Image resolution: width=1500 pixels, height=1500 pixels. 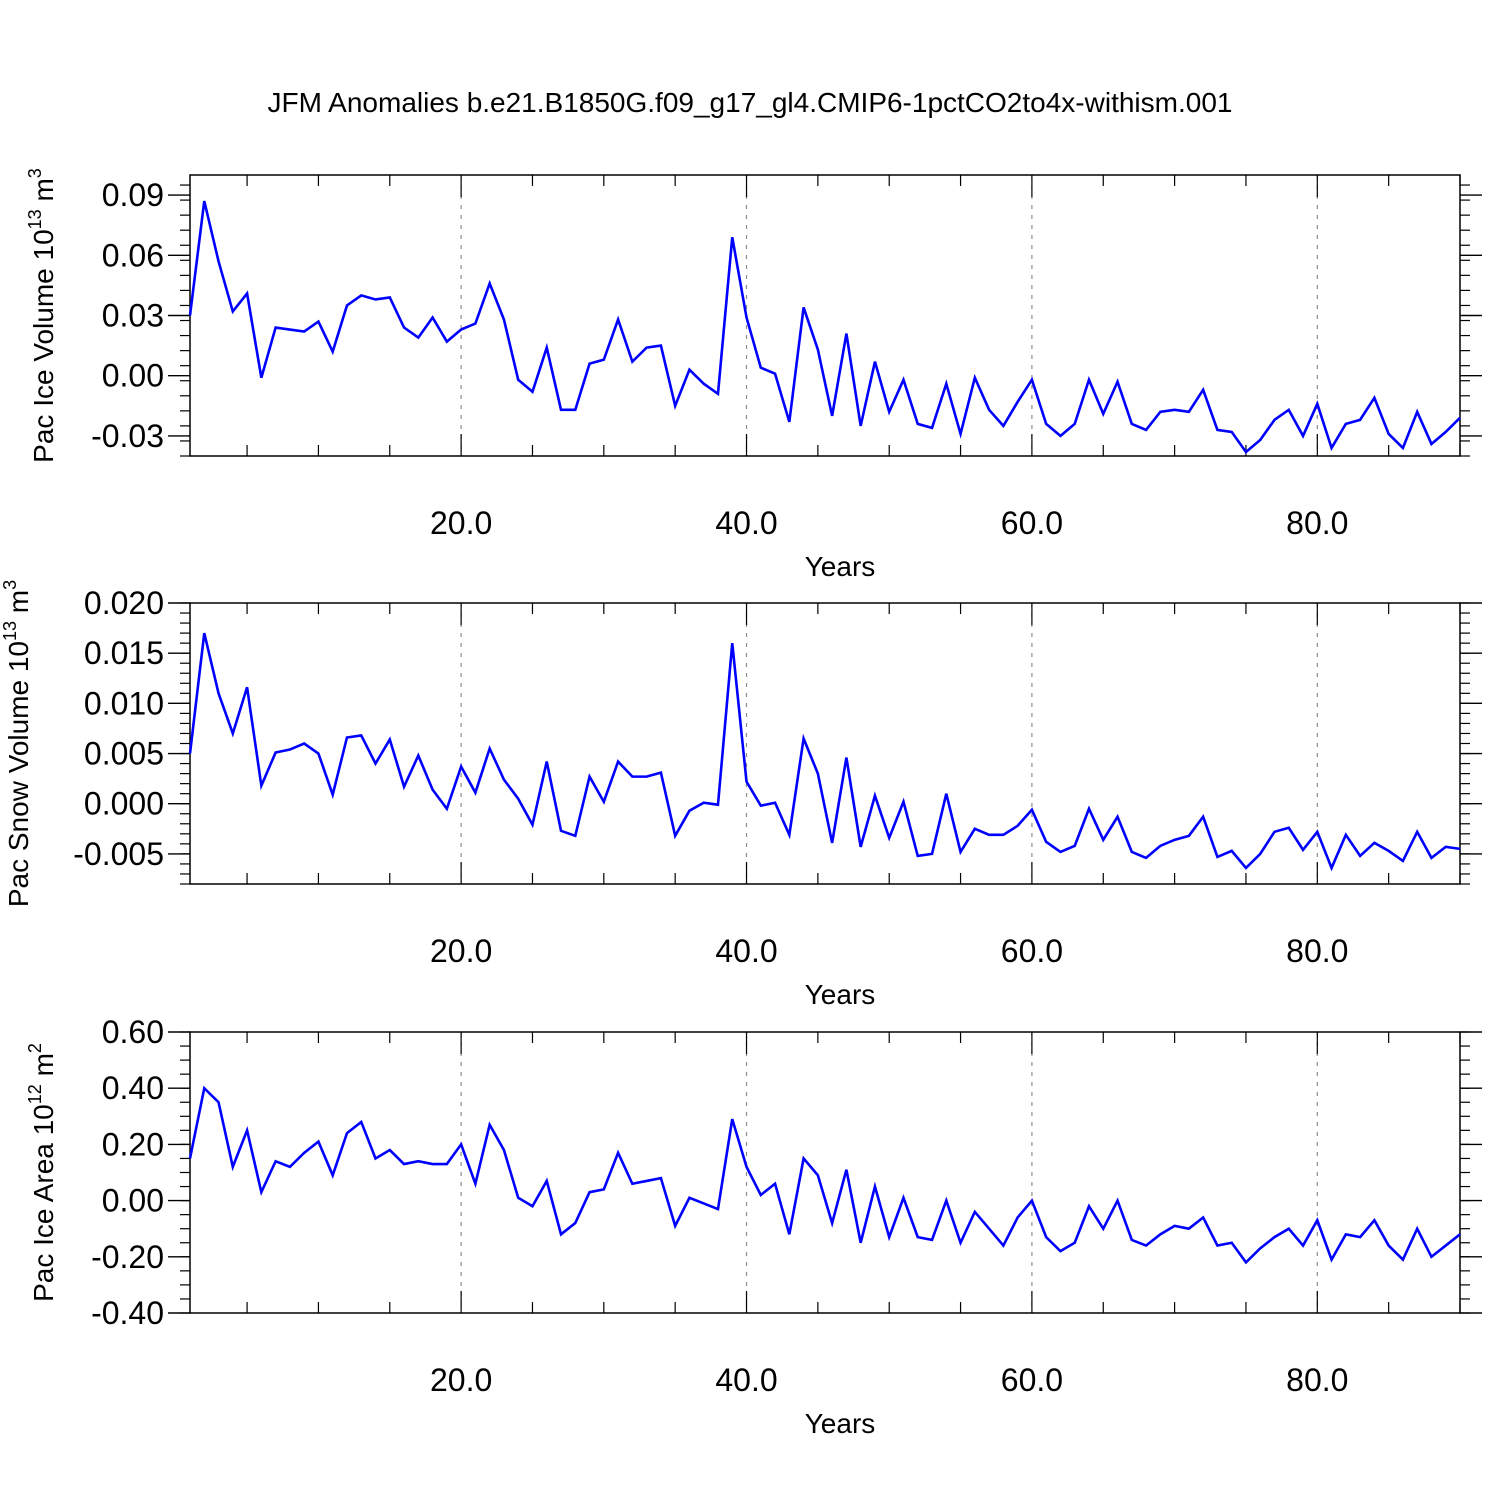 I want to click on x-tick-label: 60.0, so click(x=1032, y=1380).